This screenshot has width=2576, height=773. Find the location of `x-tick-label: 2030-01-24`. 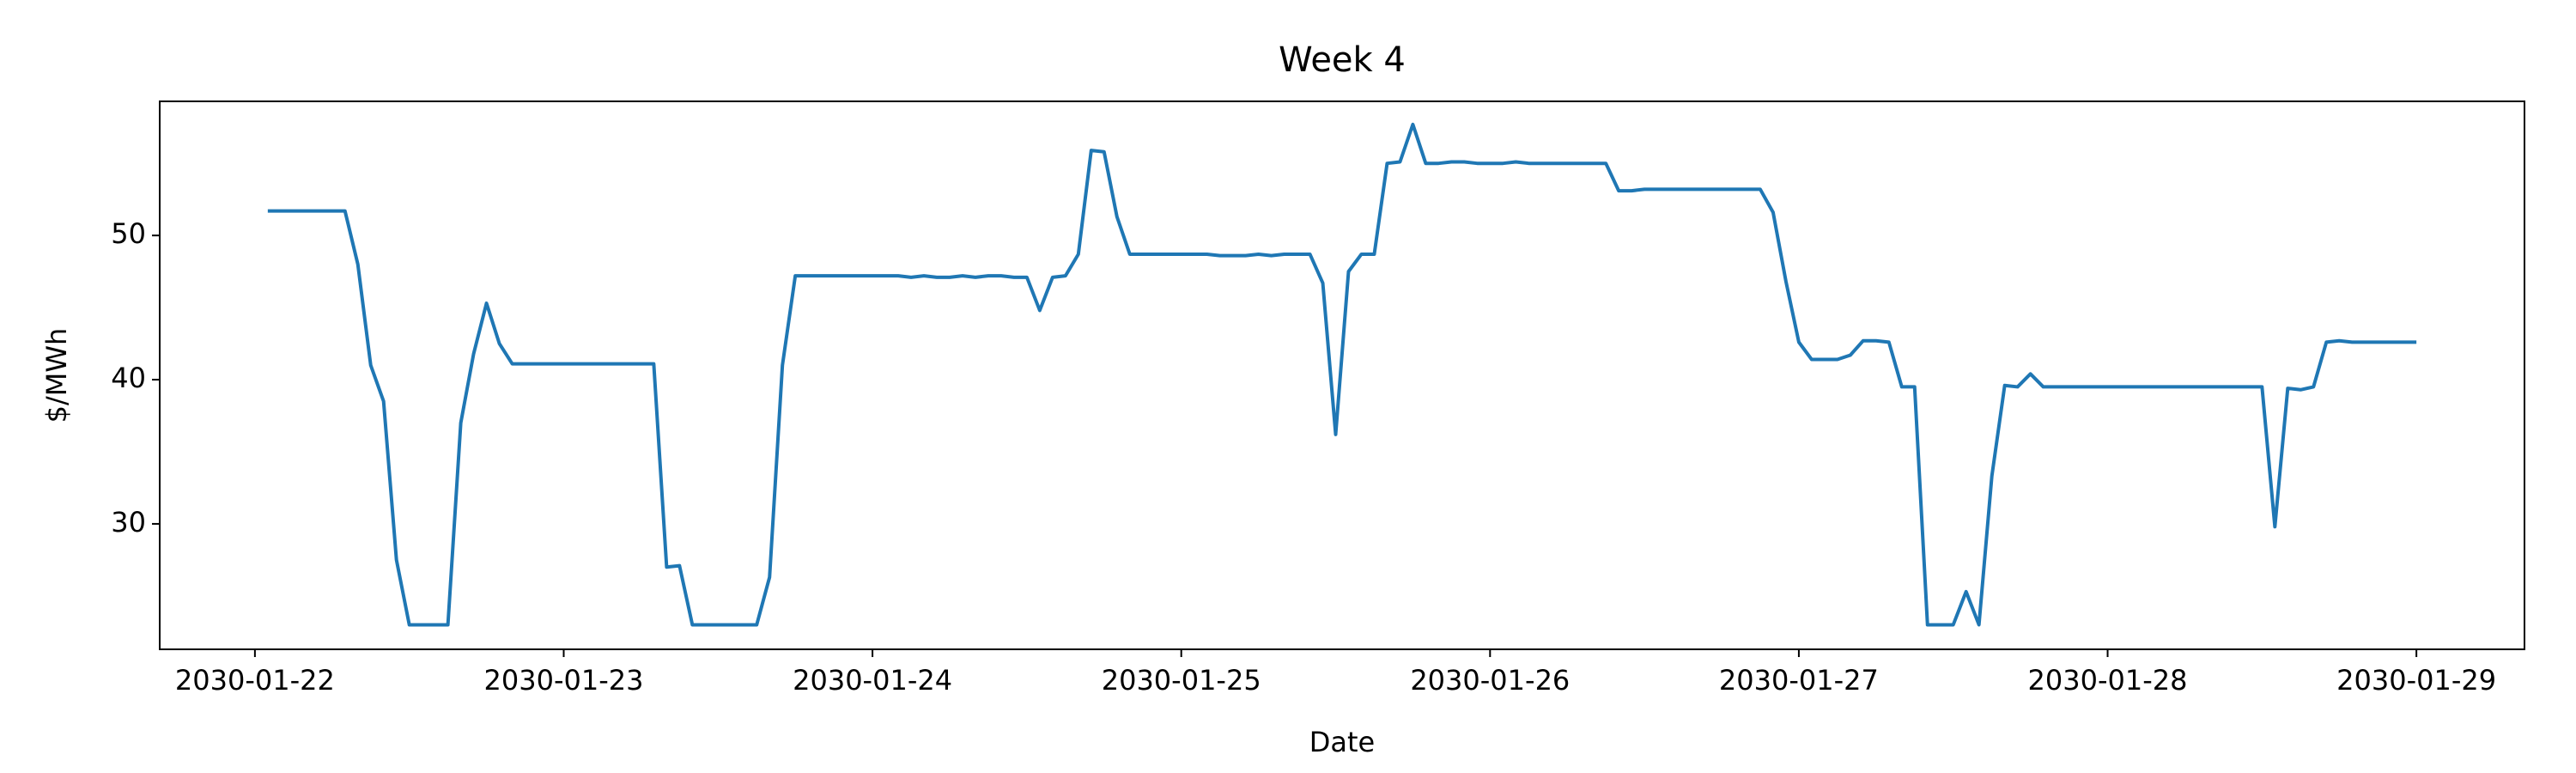

x-tick-label: 2030-01-24 is located at coordinates (872, 680).